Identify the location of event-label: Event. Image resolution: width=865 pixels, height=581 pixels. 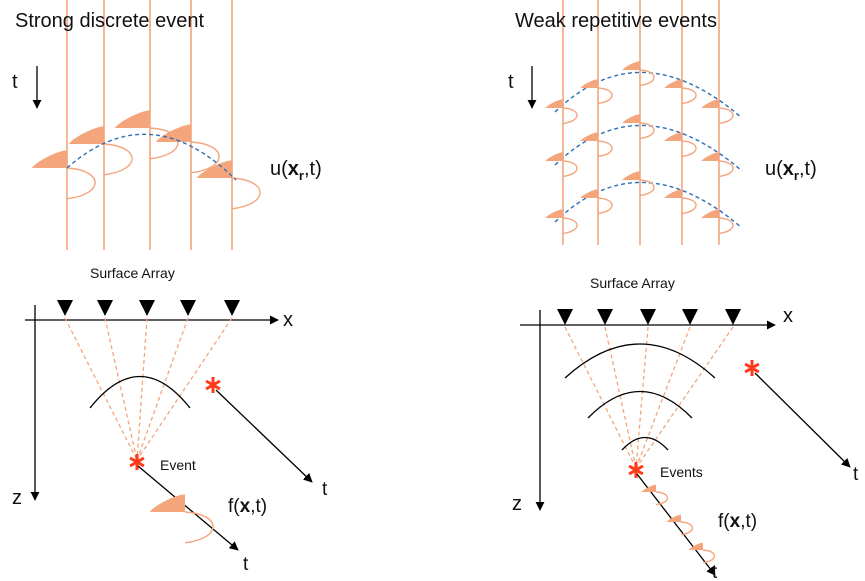
(178, 465).